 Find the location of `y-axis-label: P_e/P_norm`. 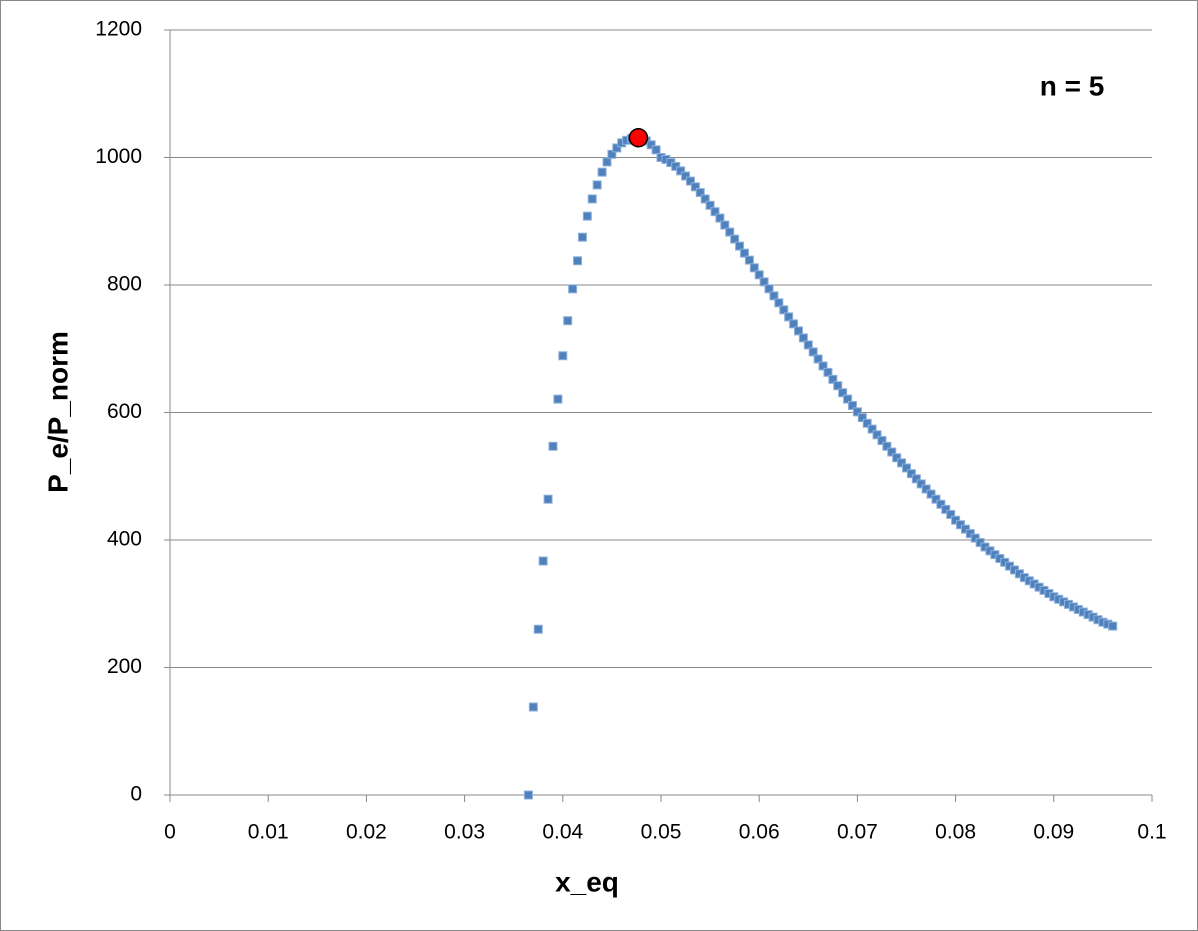

y-axis-label: P_e/P_norm is located at coordinates (57, 412).